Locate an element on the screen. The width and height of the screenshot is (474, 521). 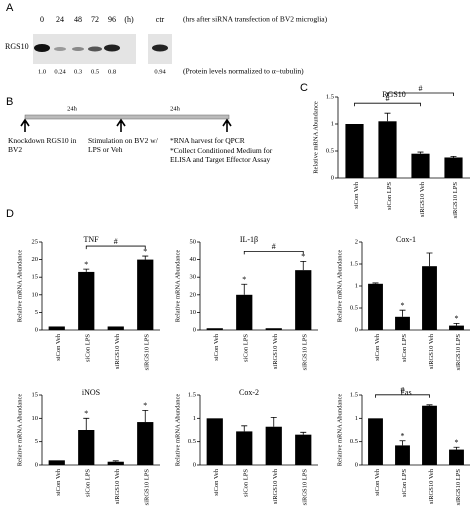
y-tick-label: 0.5 is located at coordinates (354, 441).